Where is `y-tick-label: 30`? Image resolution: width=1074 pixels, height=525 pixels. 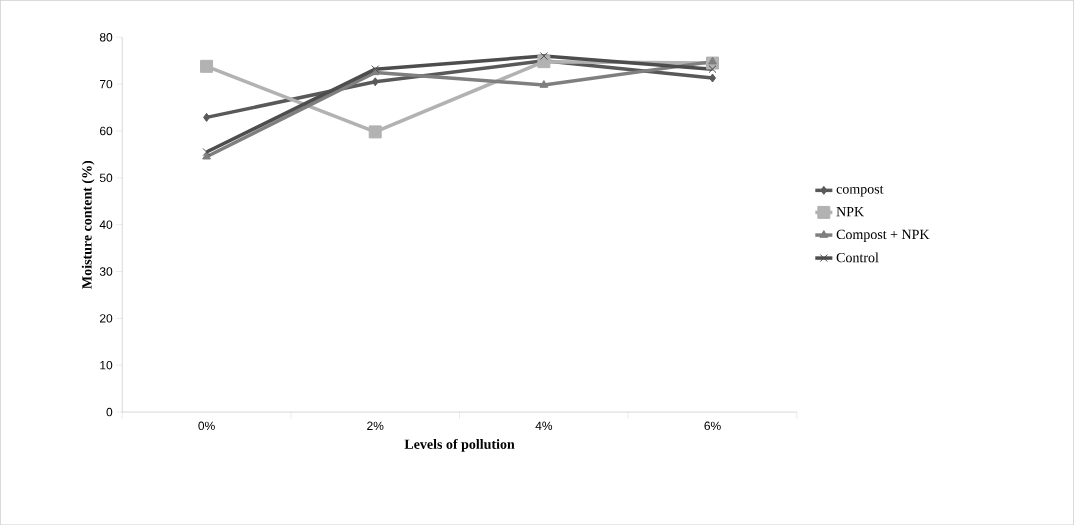 y-tick-label: 30 is located at coordinates (106, 271).